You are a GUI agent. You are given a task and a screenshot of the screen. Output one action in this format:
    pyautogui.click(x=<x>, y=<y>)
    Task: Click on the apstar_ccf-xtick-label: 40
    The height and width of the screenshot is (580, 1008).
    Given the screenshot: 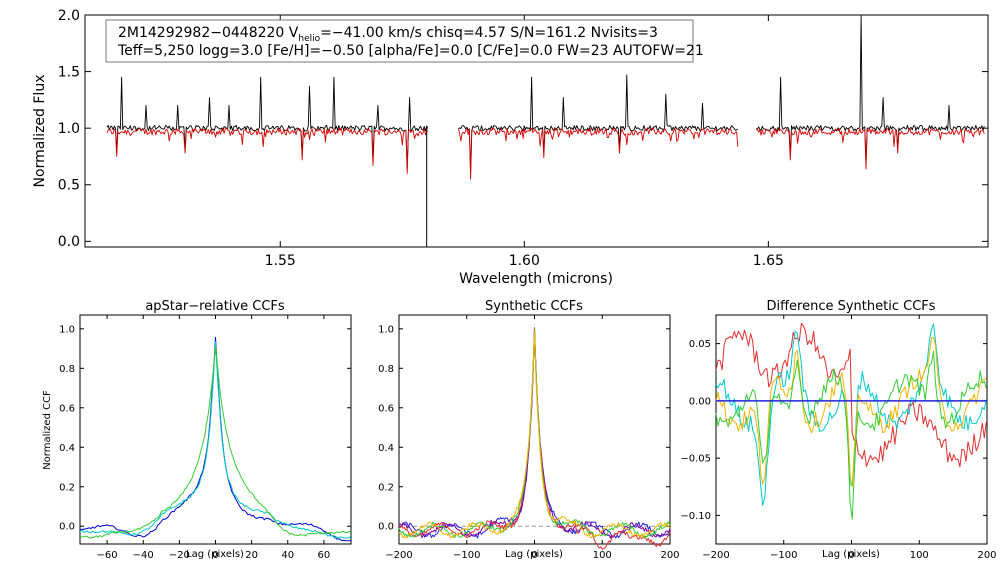 What is the action you would take?
    pyautogui.click(x=287, y=555)
    